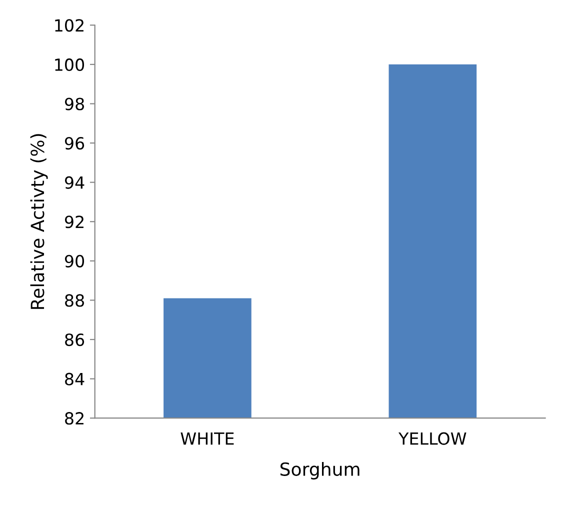 This screenshot has width=568, height=513. I want to click on x-axis-title: Sorghum, so click(320, 471).